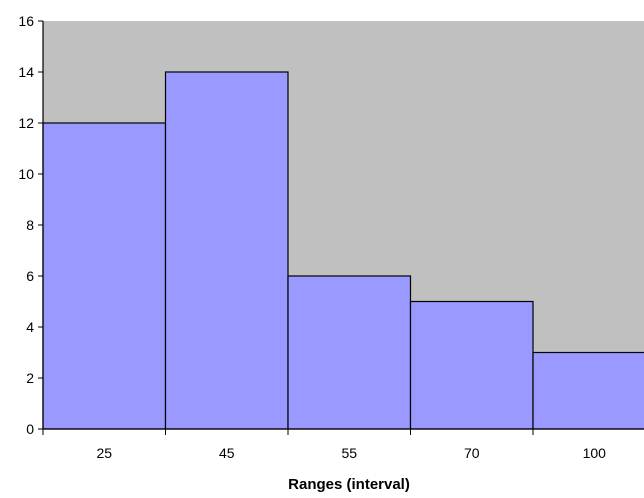 Image resolution: width=644 pixels, height=498 pixels. I want to click on y-tick-label: 16, so click(26, 21).